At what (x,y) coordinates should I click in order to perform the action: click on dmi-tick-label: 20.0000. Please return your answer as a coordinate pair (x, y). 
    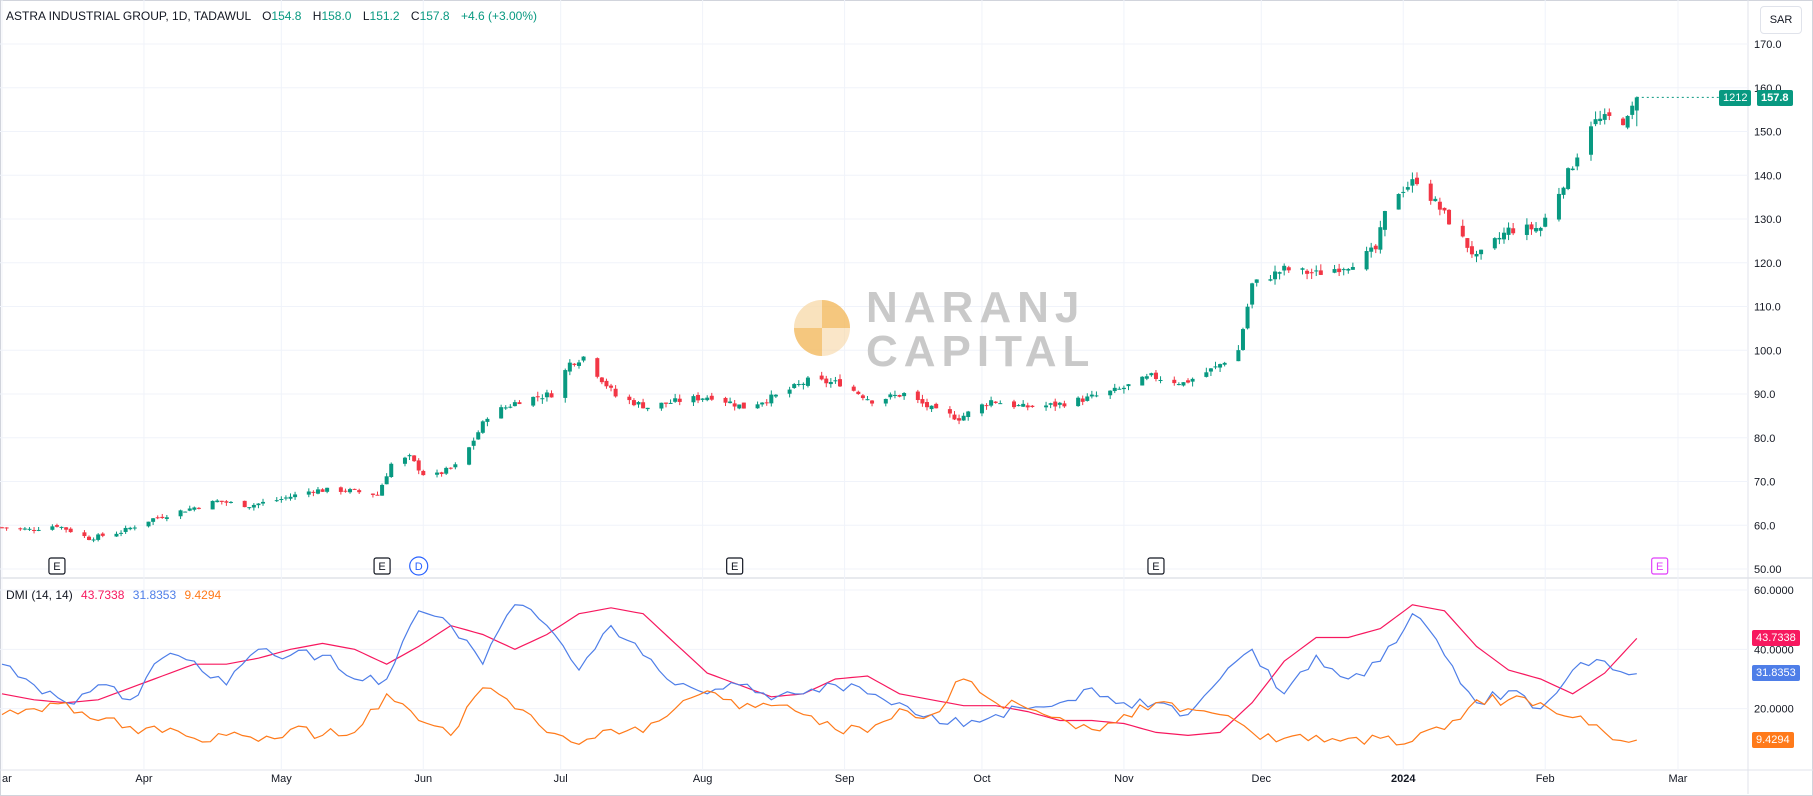
    Looking at the image, I should click on (1774, 710).